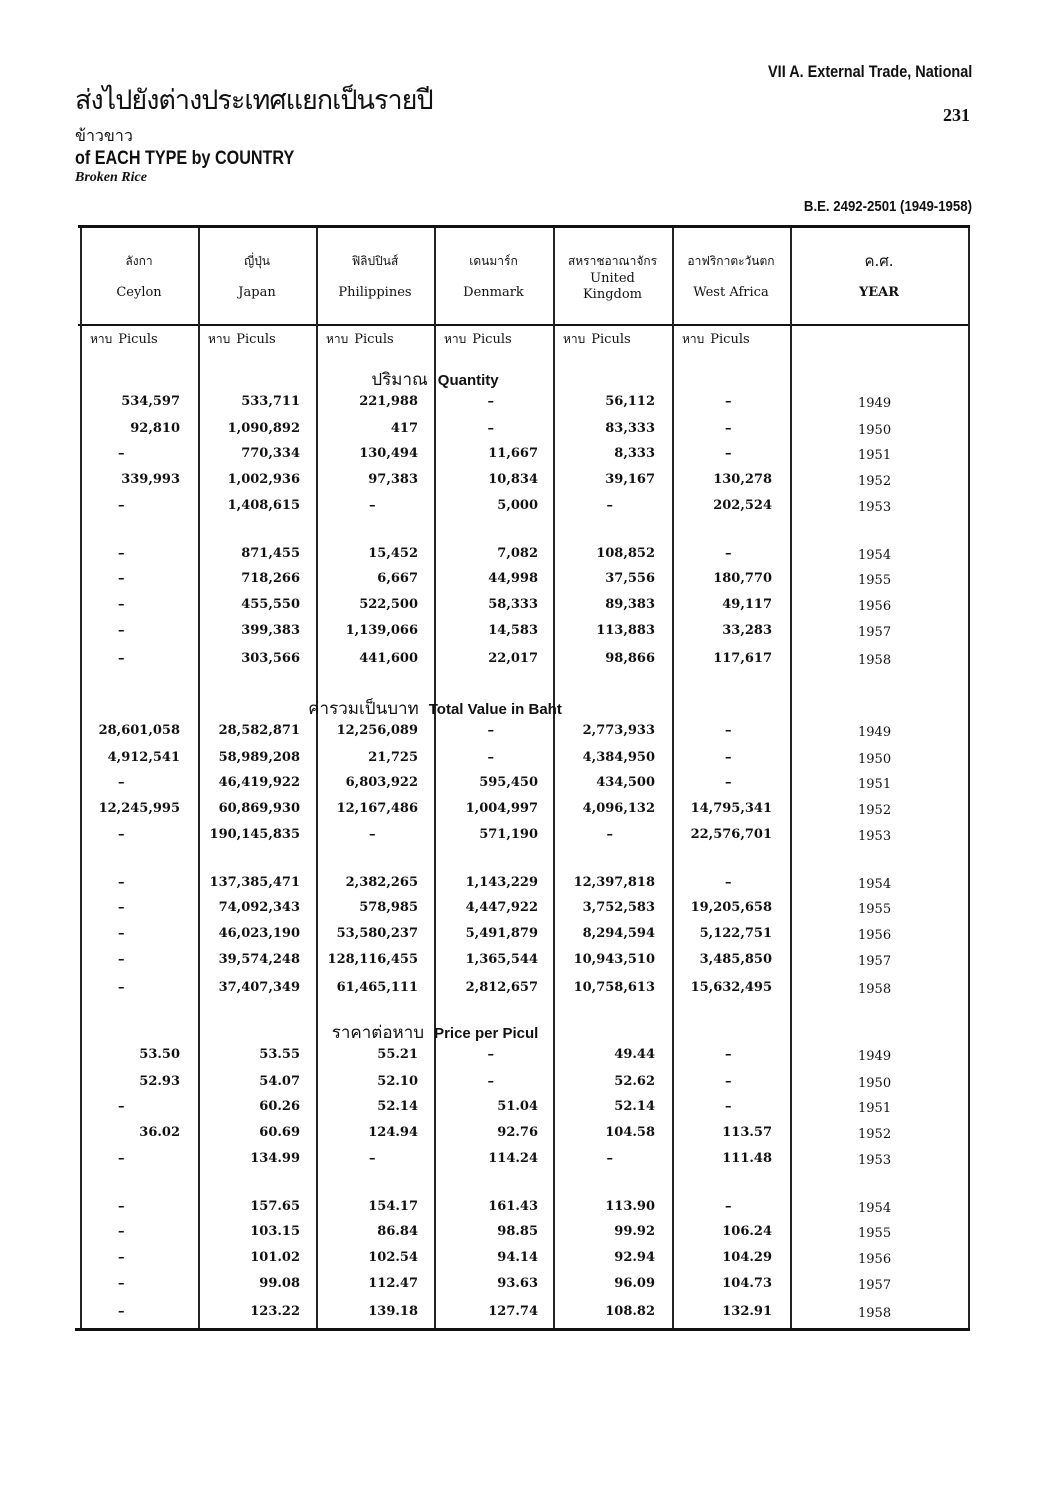  I want to click on column-header-english: Japan, so click(257, 292).